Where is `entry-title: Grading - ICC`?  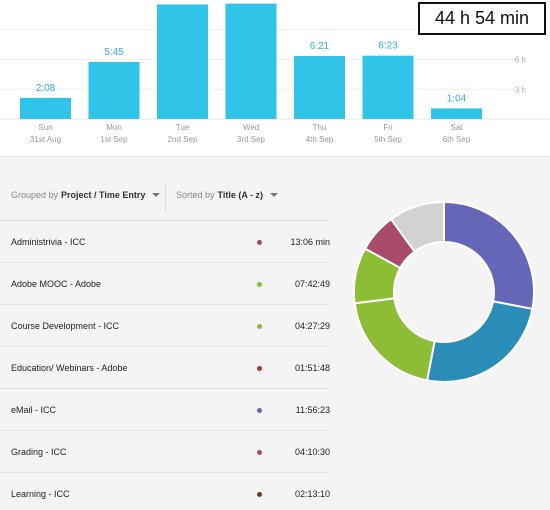 entry-title: Grading - ICC is located at coordinates (39, 452).